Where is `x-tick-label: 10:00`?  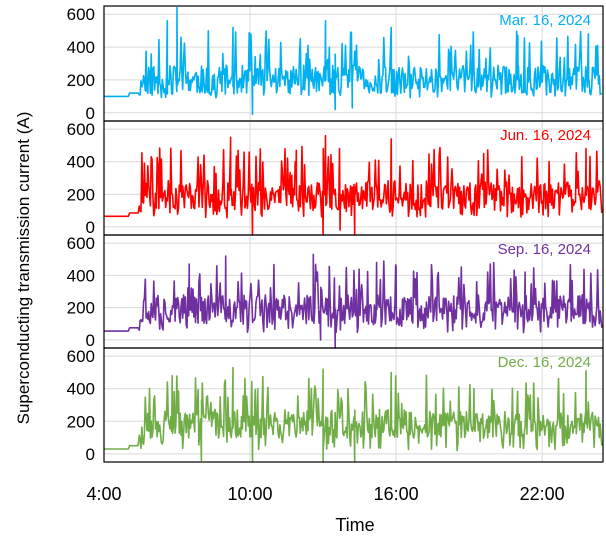 x-tick-label: 10:00 is located at coordinates (250, 494).